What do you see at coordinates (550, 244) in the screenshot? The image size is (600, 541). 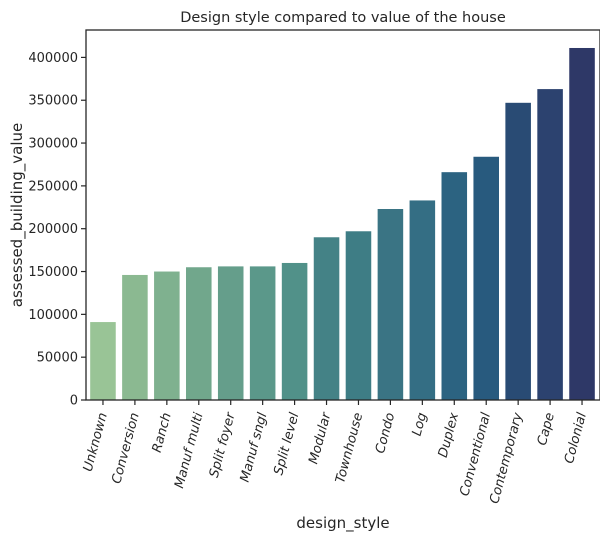 I see `bar-cape` at bounding box center [550, 244].